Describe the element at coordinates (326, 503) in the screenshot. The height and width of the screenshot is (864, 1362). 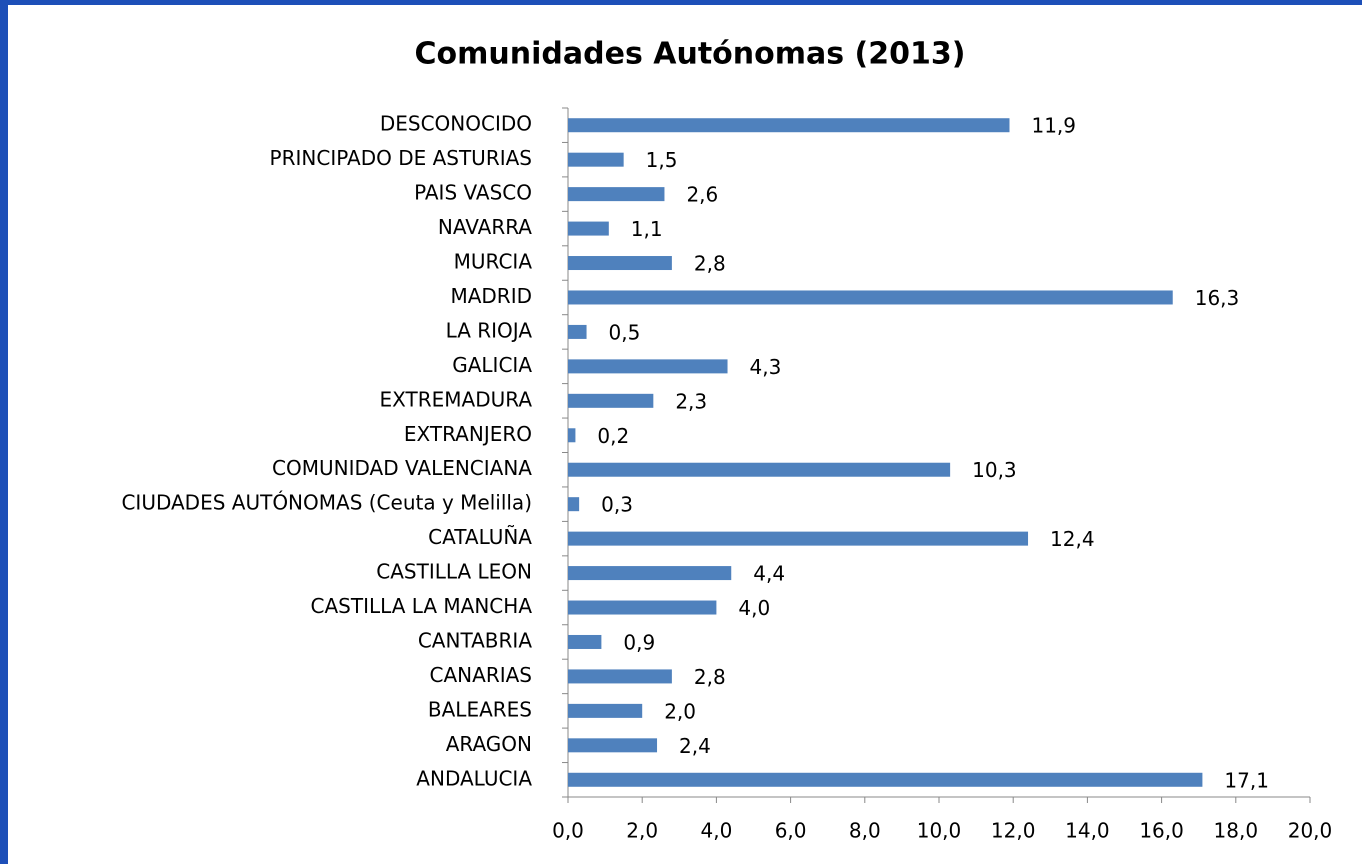
I see `y-tick-label: CIUDADES AUTÓNOMAS (Ceuta y Melilla)` at that location.